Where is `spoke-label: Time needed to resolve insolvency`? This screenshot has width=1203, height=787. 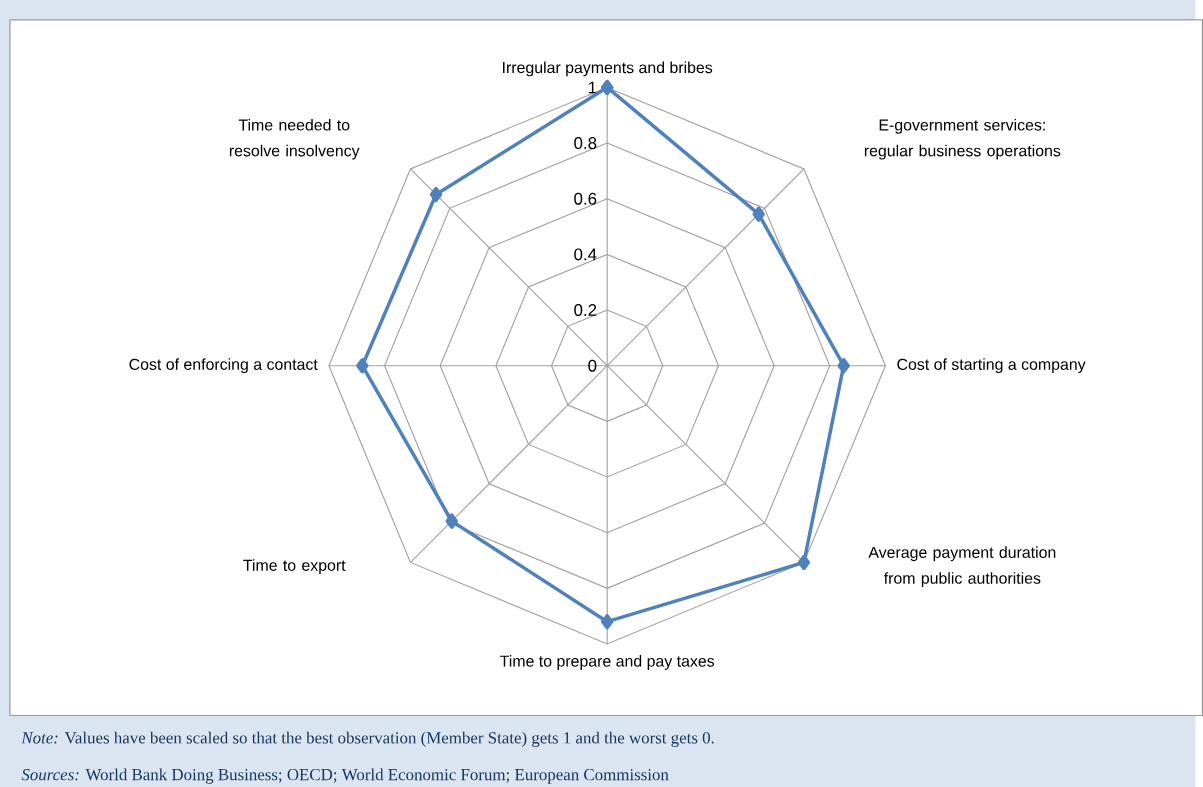 spoke-label: Time needed to resolve insolvency is located at coordinates (294, 139).